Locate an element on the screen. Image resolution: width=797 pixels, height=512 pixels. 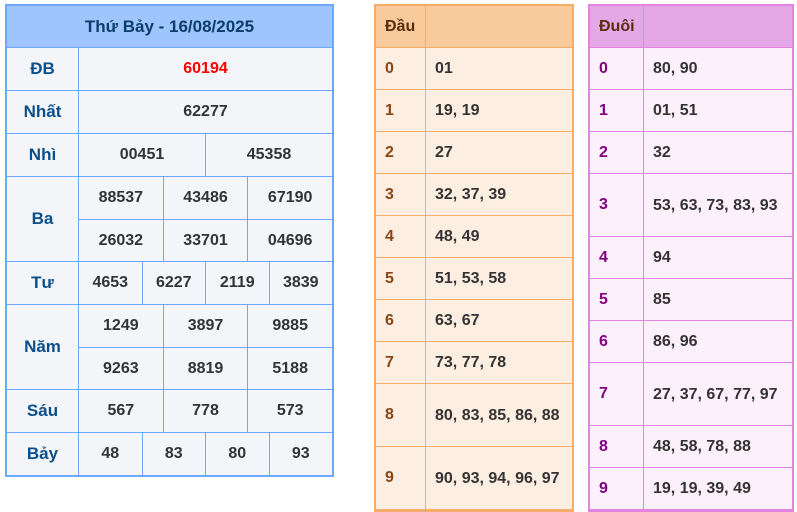
prize-subrow: 9263 8819 5188 is located at coordinates (205, 368).